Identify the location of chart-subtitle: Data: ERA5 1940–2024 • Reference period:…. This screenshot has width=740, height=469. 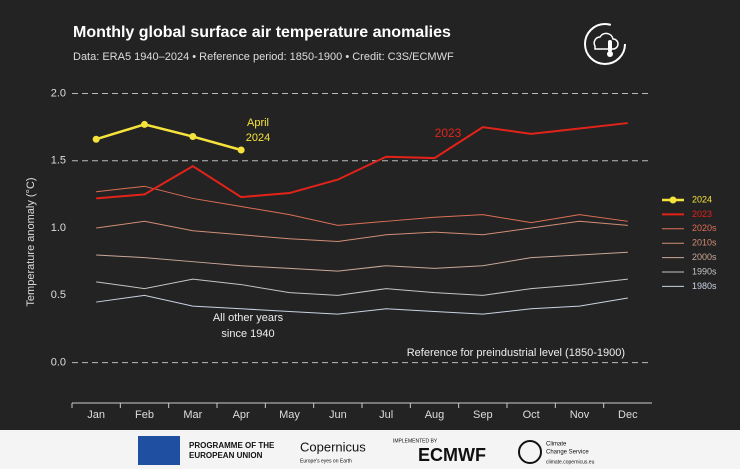
(263, 57).